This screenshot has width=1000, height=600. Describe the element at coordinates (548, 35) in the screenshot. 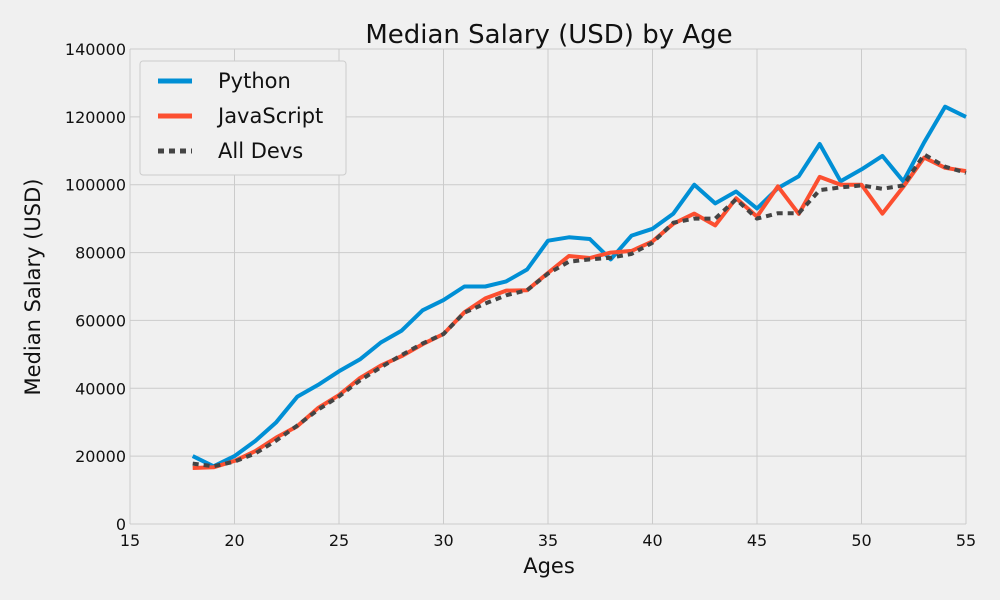

I see `chart-title: Median Salary (USD) by Age` at that location.